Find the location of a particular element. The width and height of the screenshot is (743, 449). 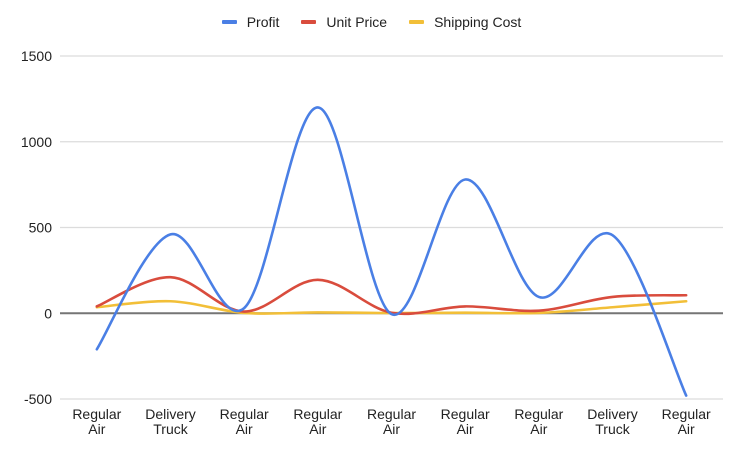

legend-item-profit: Profit is located at coordinates (250, 22).